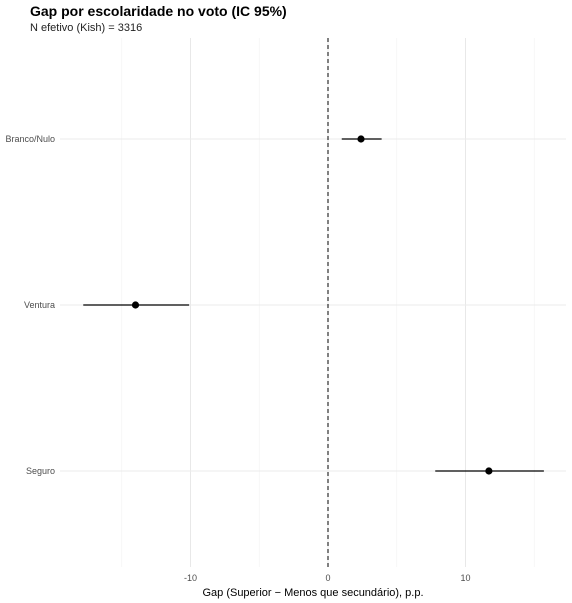 The image size is (572, 603). Describe the element at coordinates (40, 471) in the screenshot. I see `y-tick-label: Seguro` at that location.